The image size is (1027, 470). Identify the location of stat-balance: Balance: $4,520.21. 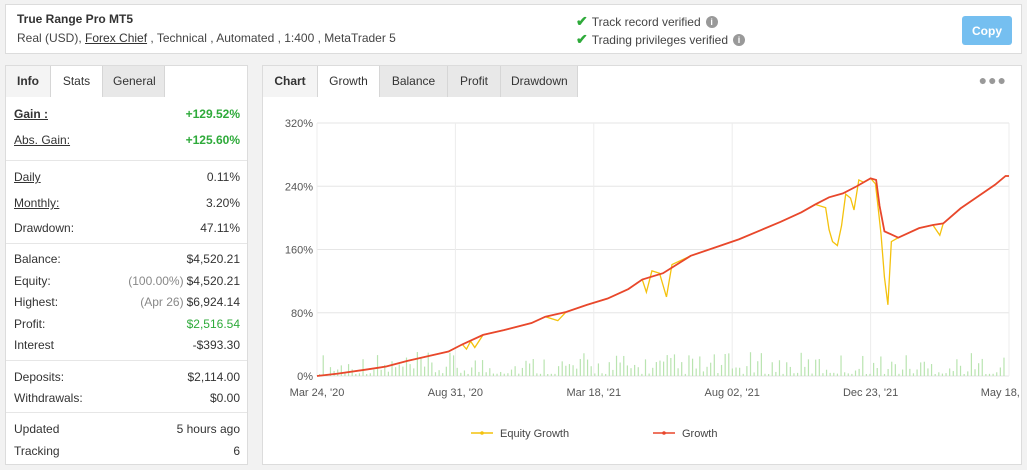
(127, 259).